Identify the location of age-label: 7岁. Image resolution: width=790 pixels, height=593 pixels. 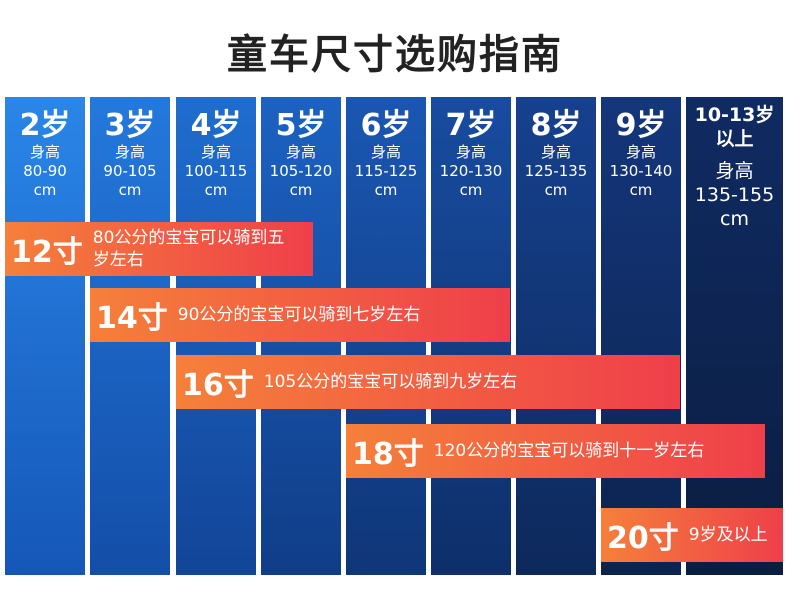
(471, 125).